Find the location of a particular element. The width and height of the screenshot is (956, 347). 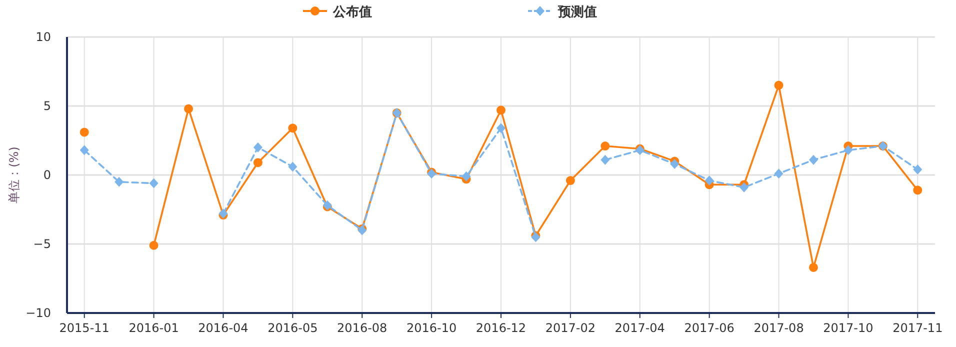

x-tick-label: 2017-11 is located at coordinates (917, 328).